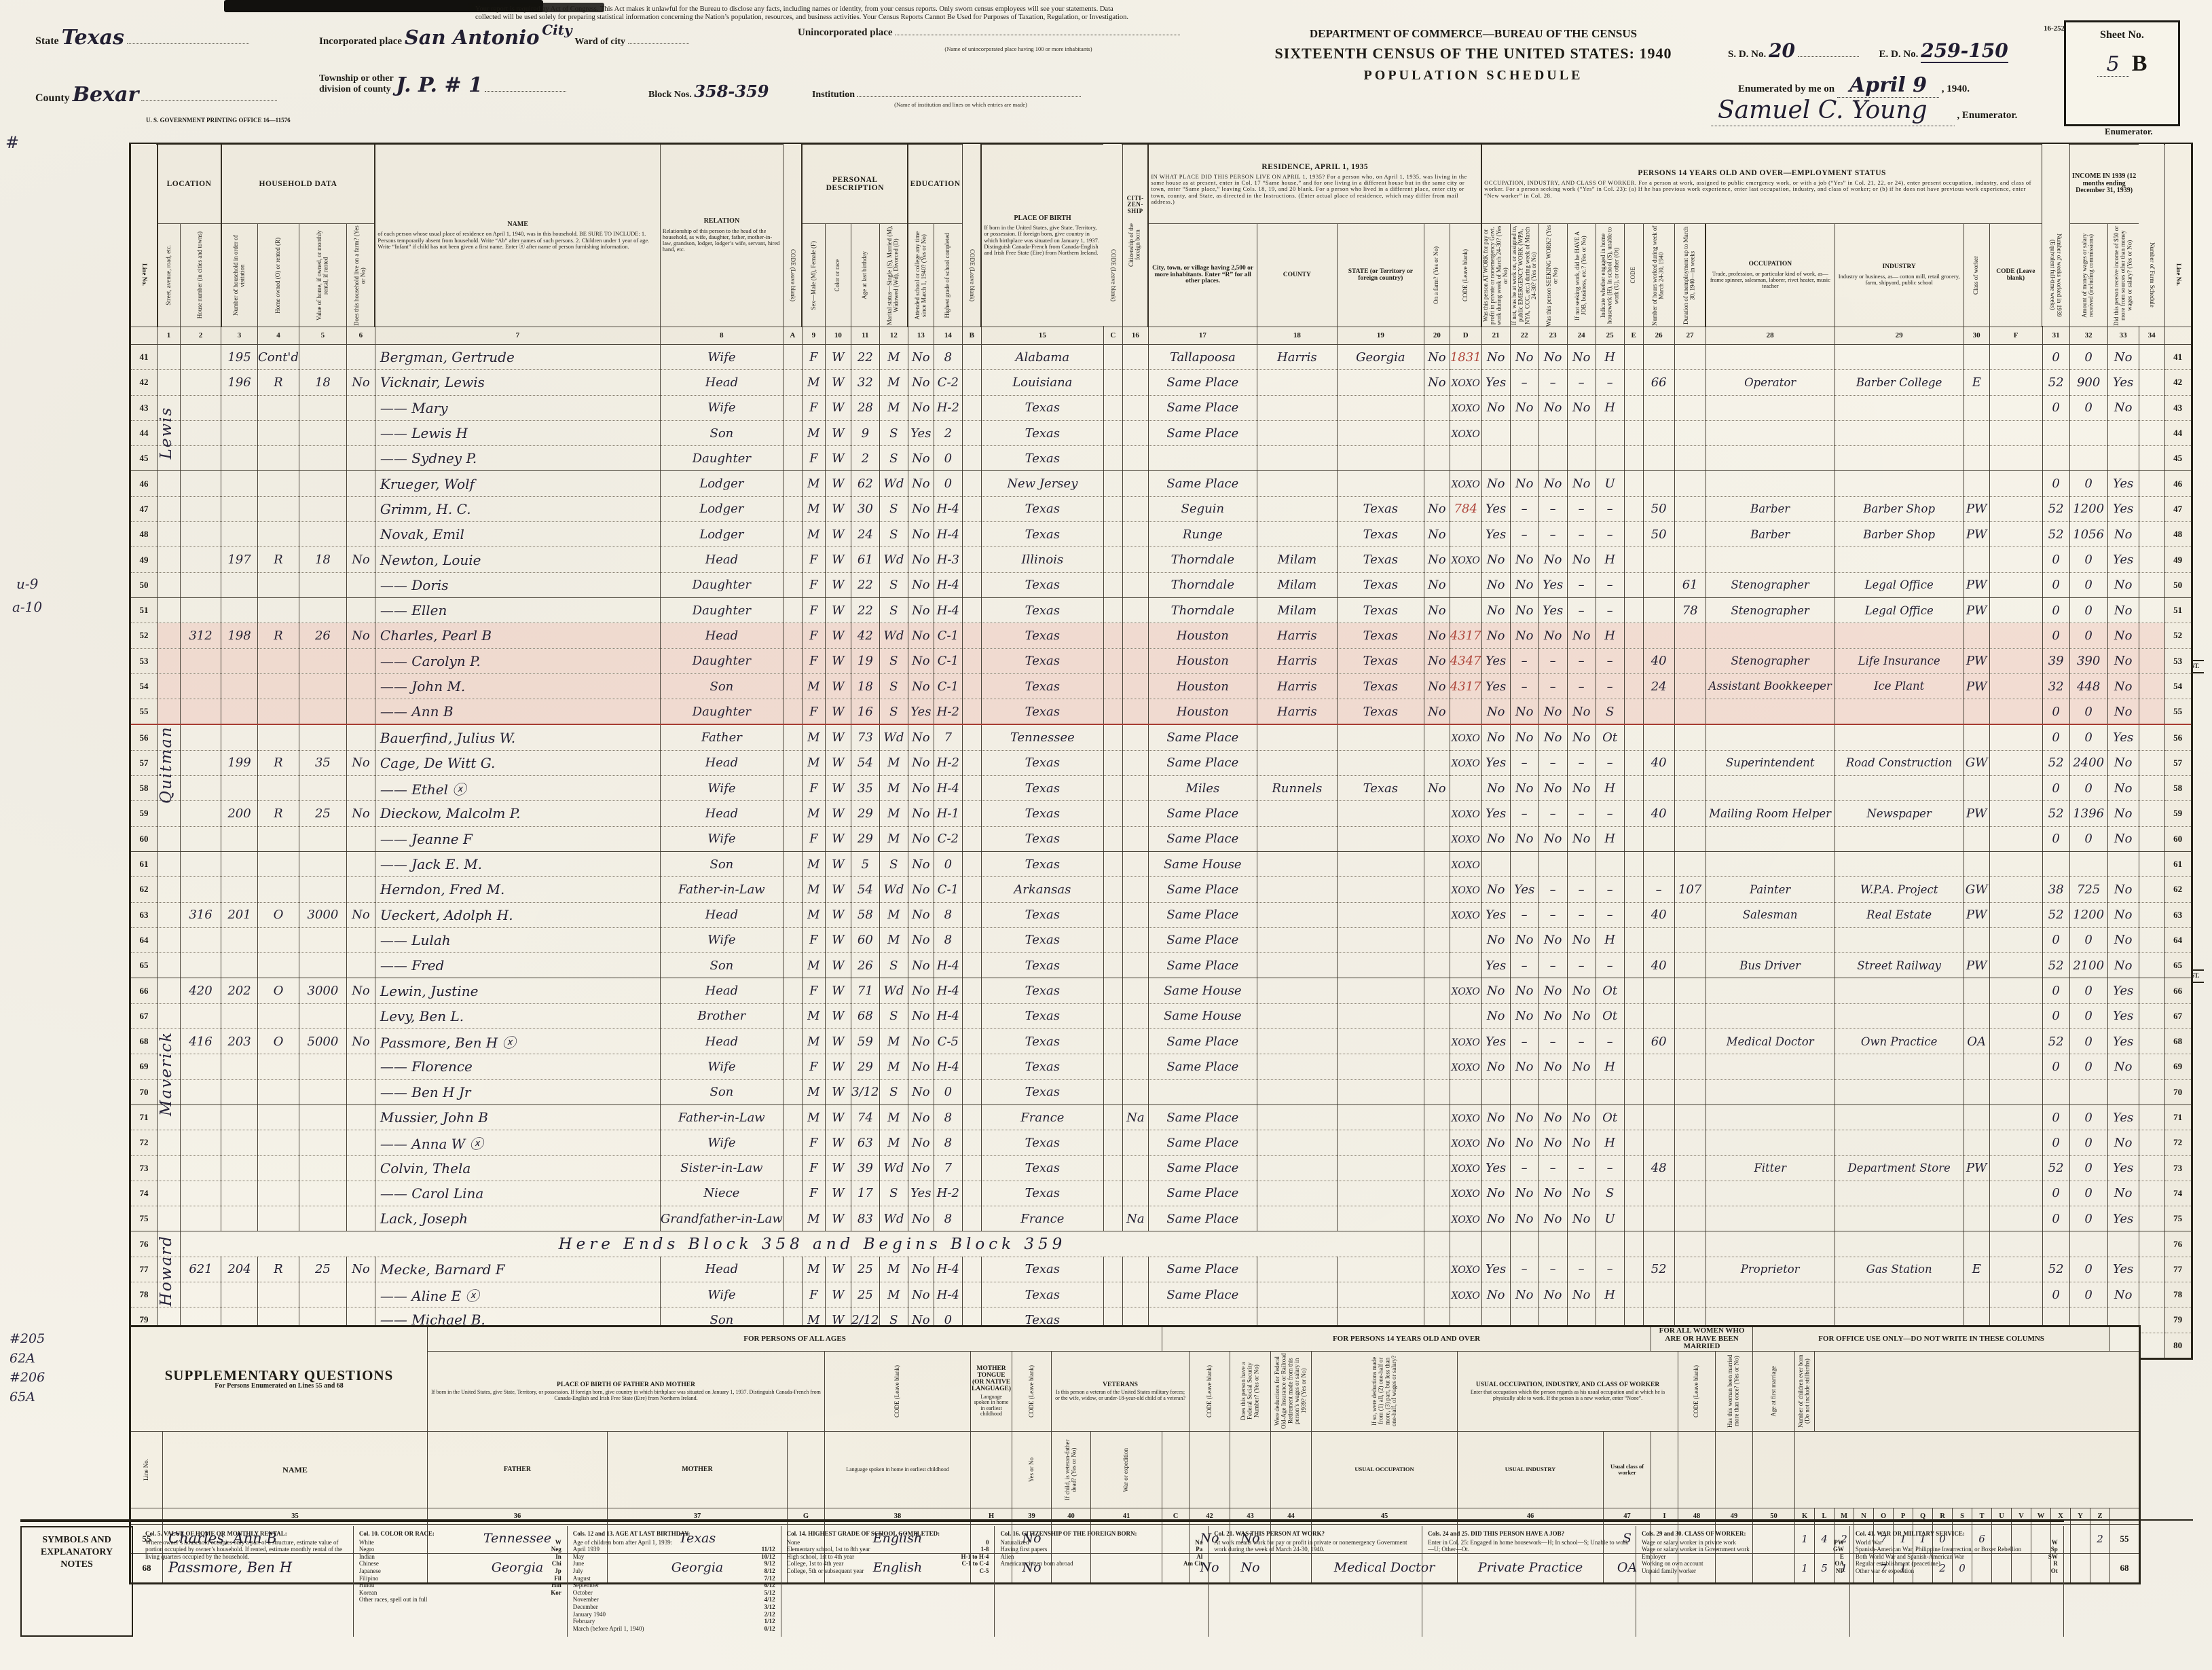 This screenshot has height=1670, width=2212. What do you see at coordinates (2089, 357) in the screenshot?
I see `decorative: 0` at bounding box center [2089, 357].